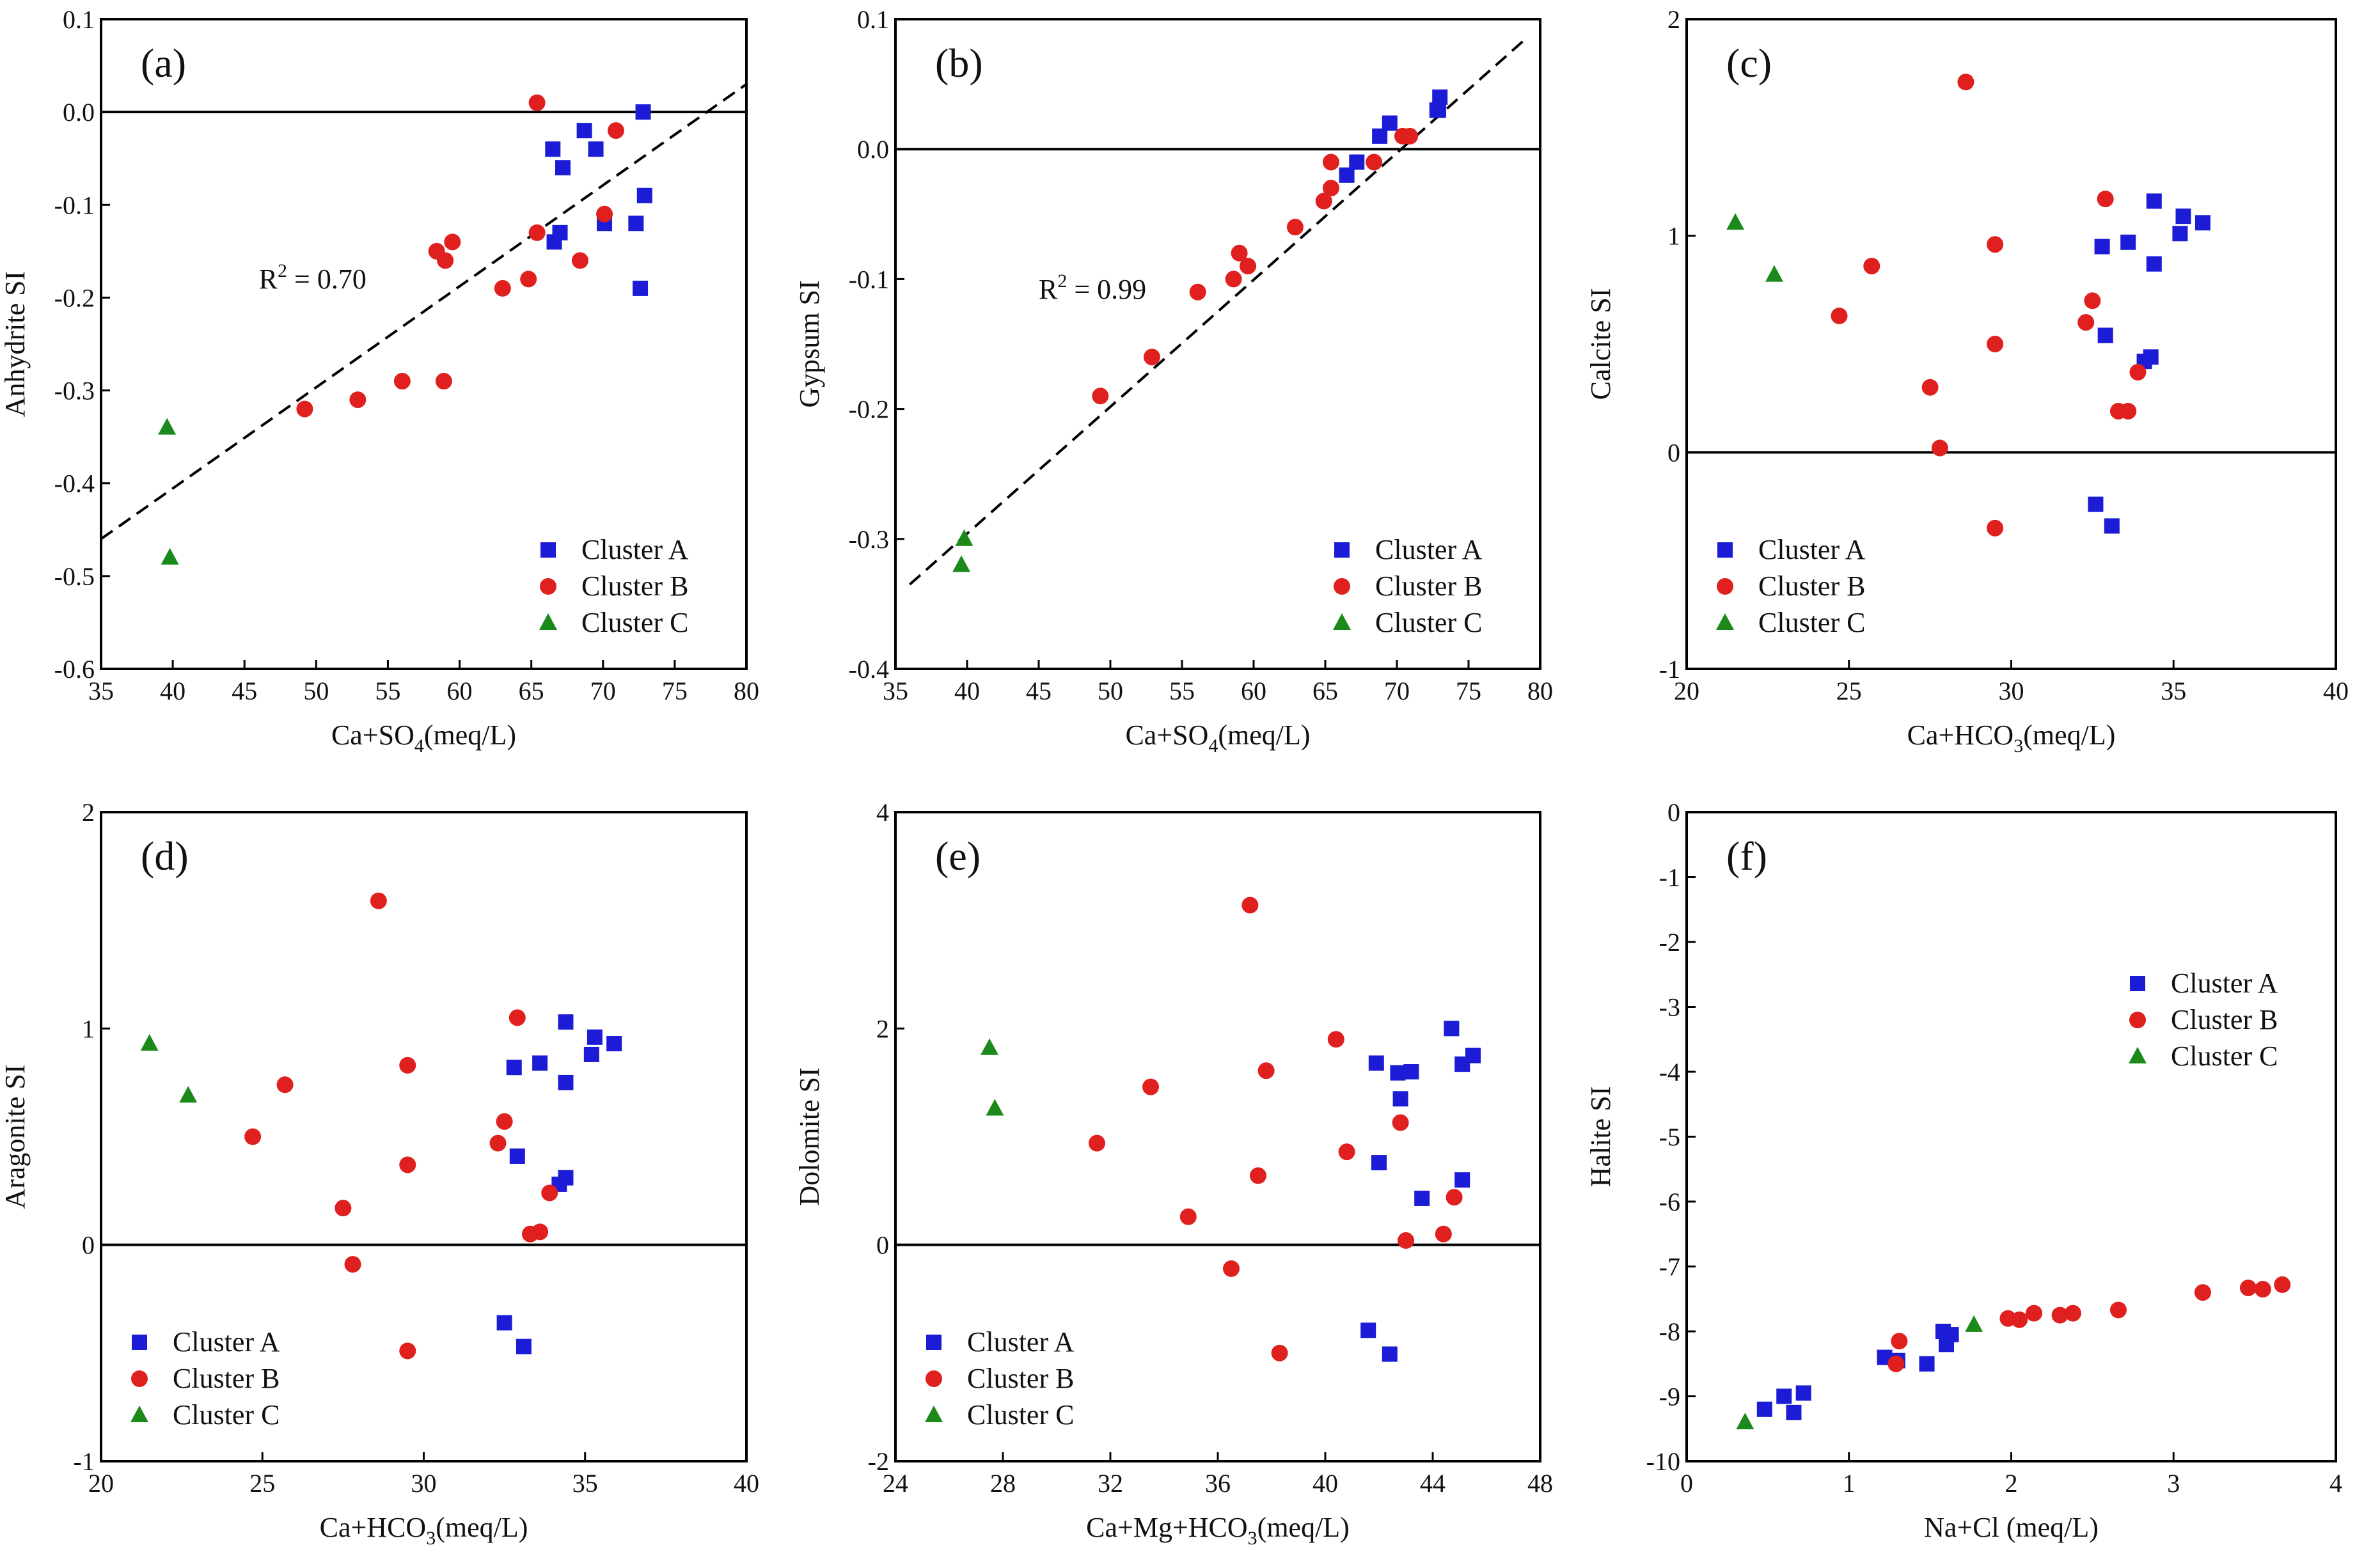 Image resolution: width=2364 pixels, height=1568 pixels. I want to click on x-axis-title: Na+Cl (meq/L), so click(2012, 1527).